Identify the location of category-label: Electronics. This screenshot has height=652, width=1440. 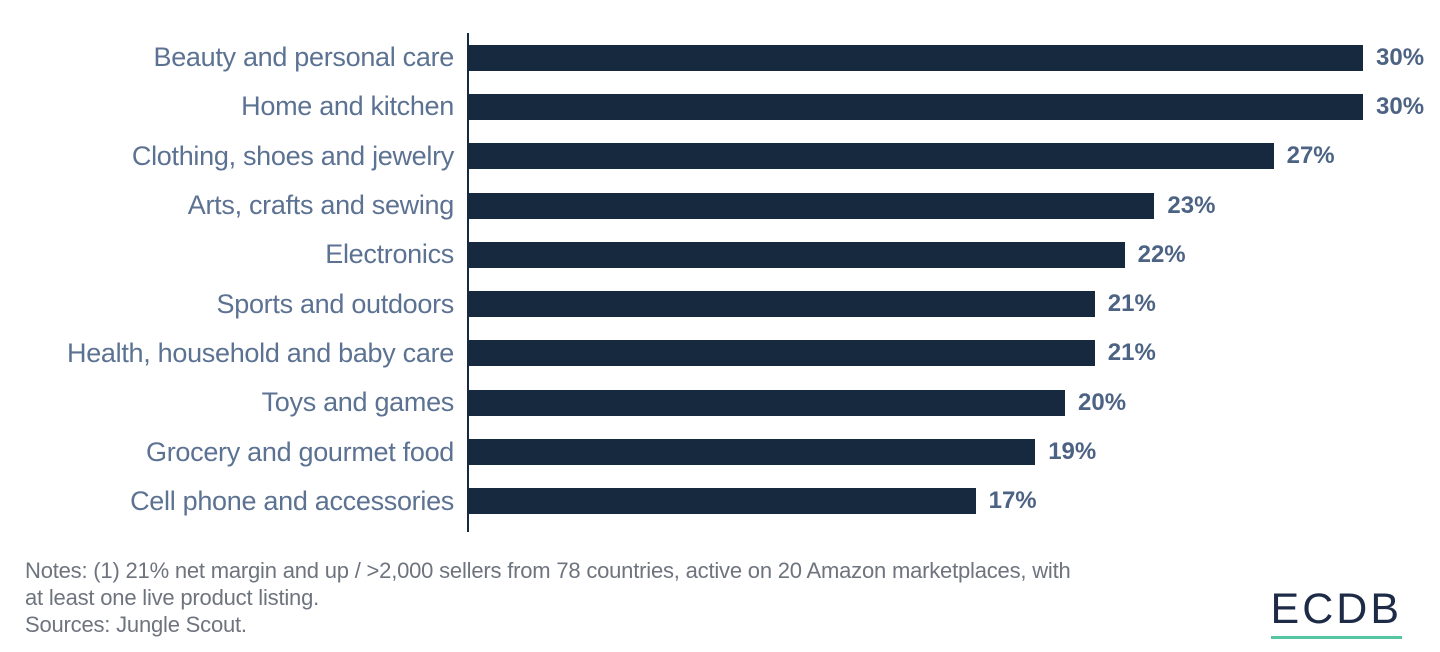
(389, 254).